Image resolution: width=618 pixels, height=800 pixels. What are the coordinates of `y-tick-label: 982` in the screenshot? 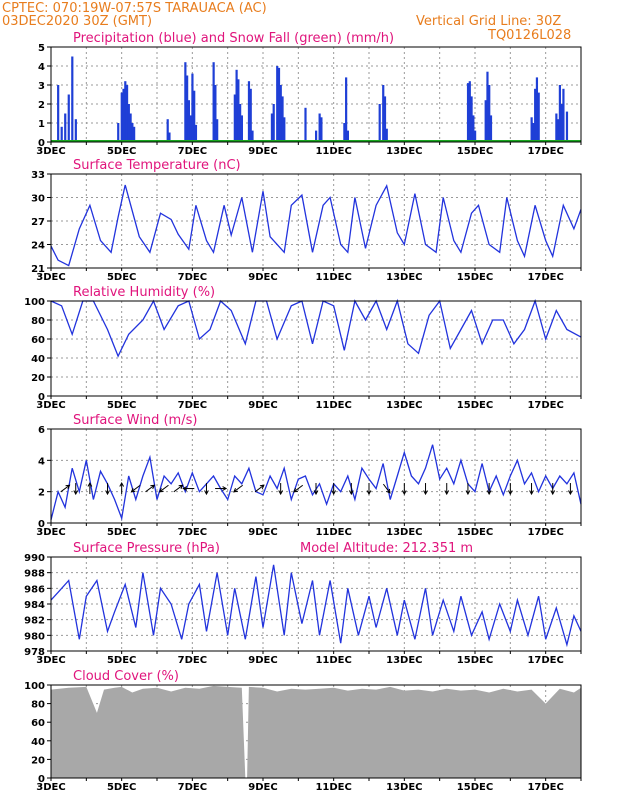 It's located at (34, 621).